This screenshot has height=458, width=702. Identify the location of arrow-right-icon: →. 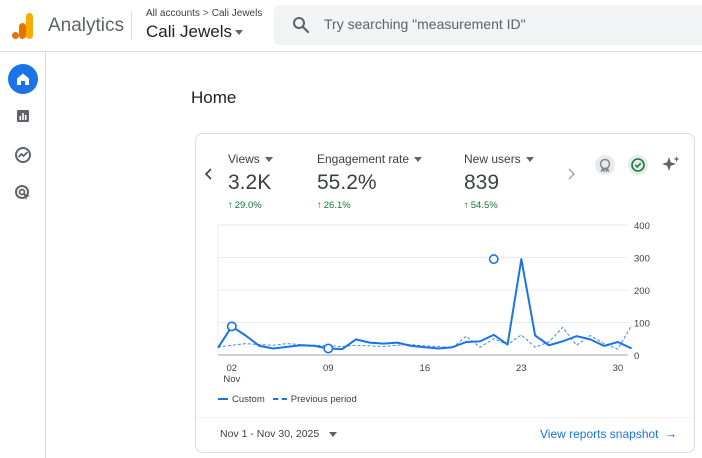
(671, 433).